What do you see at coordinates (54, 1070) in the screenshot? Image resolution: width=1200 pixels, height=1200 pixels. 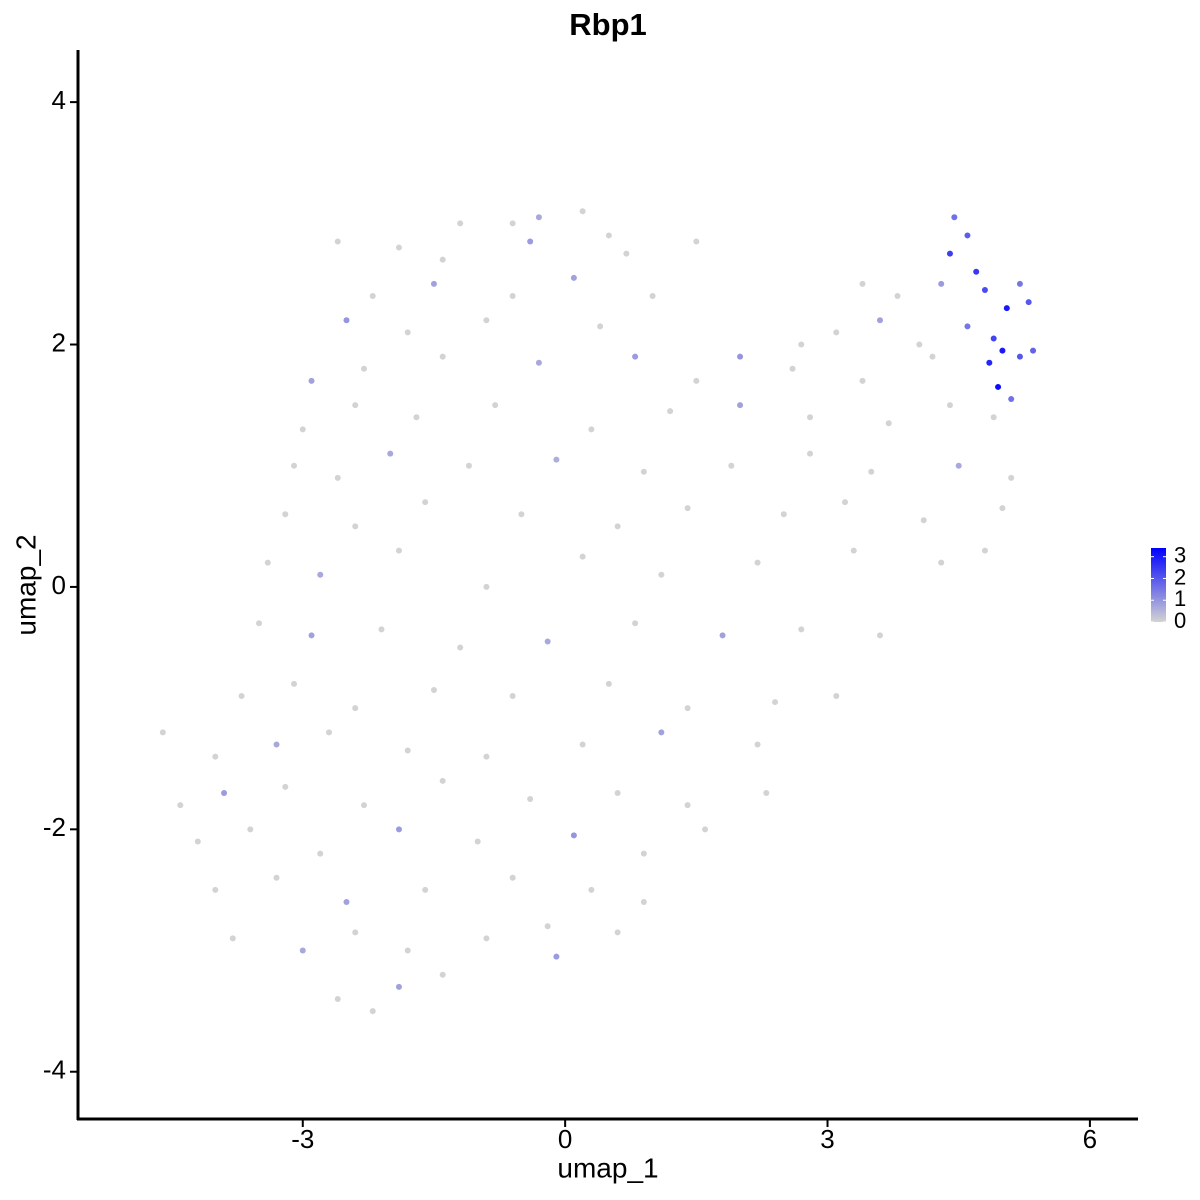 I see `y-tick-label: -4` at bounding box center [54, 1070].